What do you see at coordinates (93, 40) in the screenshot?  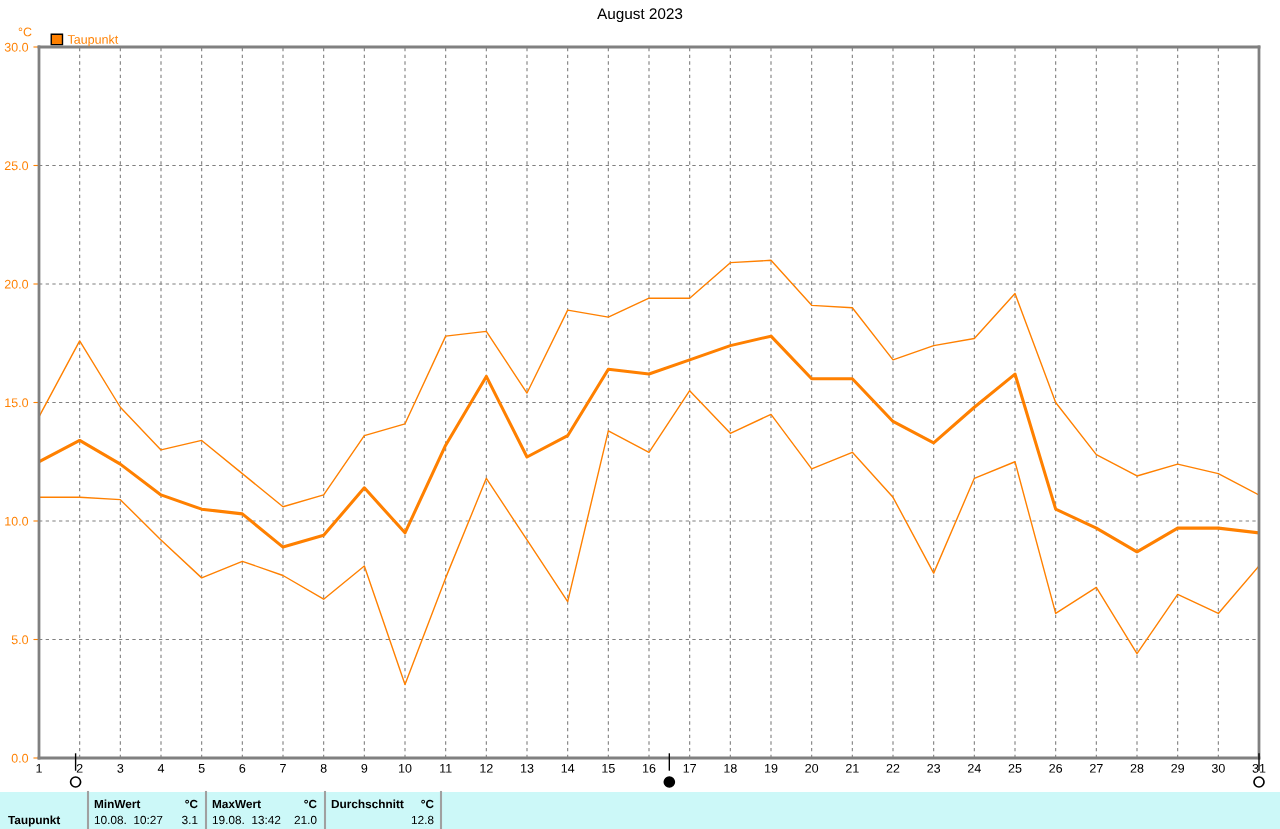 I see `legend-label: Taupunkt` at bounding box center [93, 40].